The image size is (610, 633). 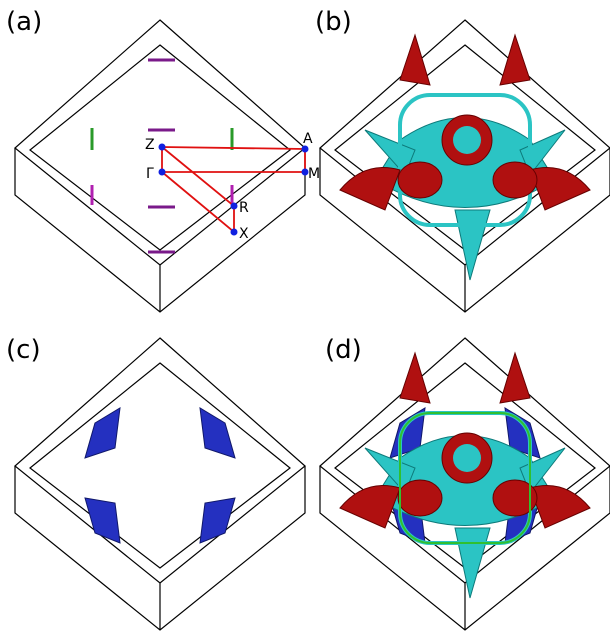 What do you see at coordinates (343, 350) in the screenshot?
I see `panel-label: (d)` at bounding box center [343, 350].